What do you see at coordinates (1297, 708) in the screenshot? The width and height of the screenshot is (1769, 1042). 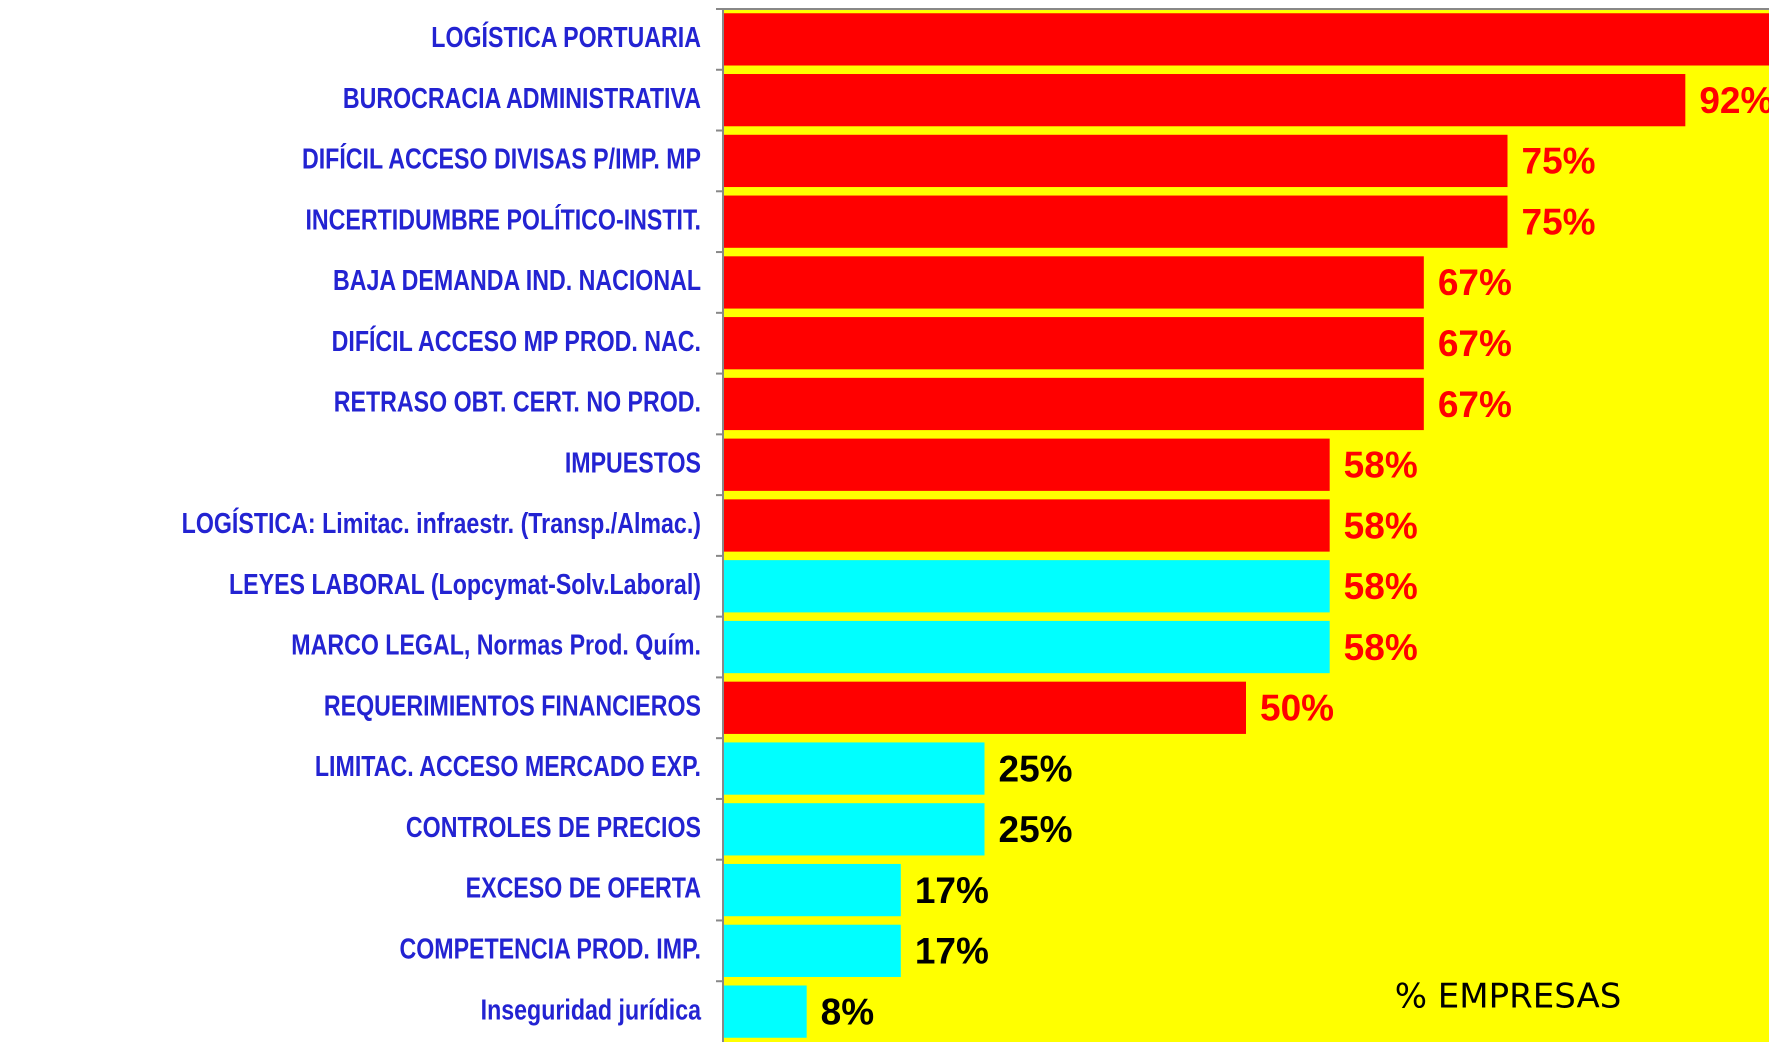 I see `value-label: 50%` at bounding box center [1297, 708].